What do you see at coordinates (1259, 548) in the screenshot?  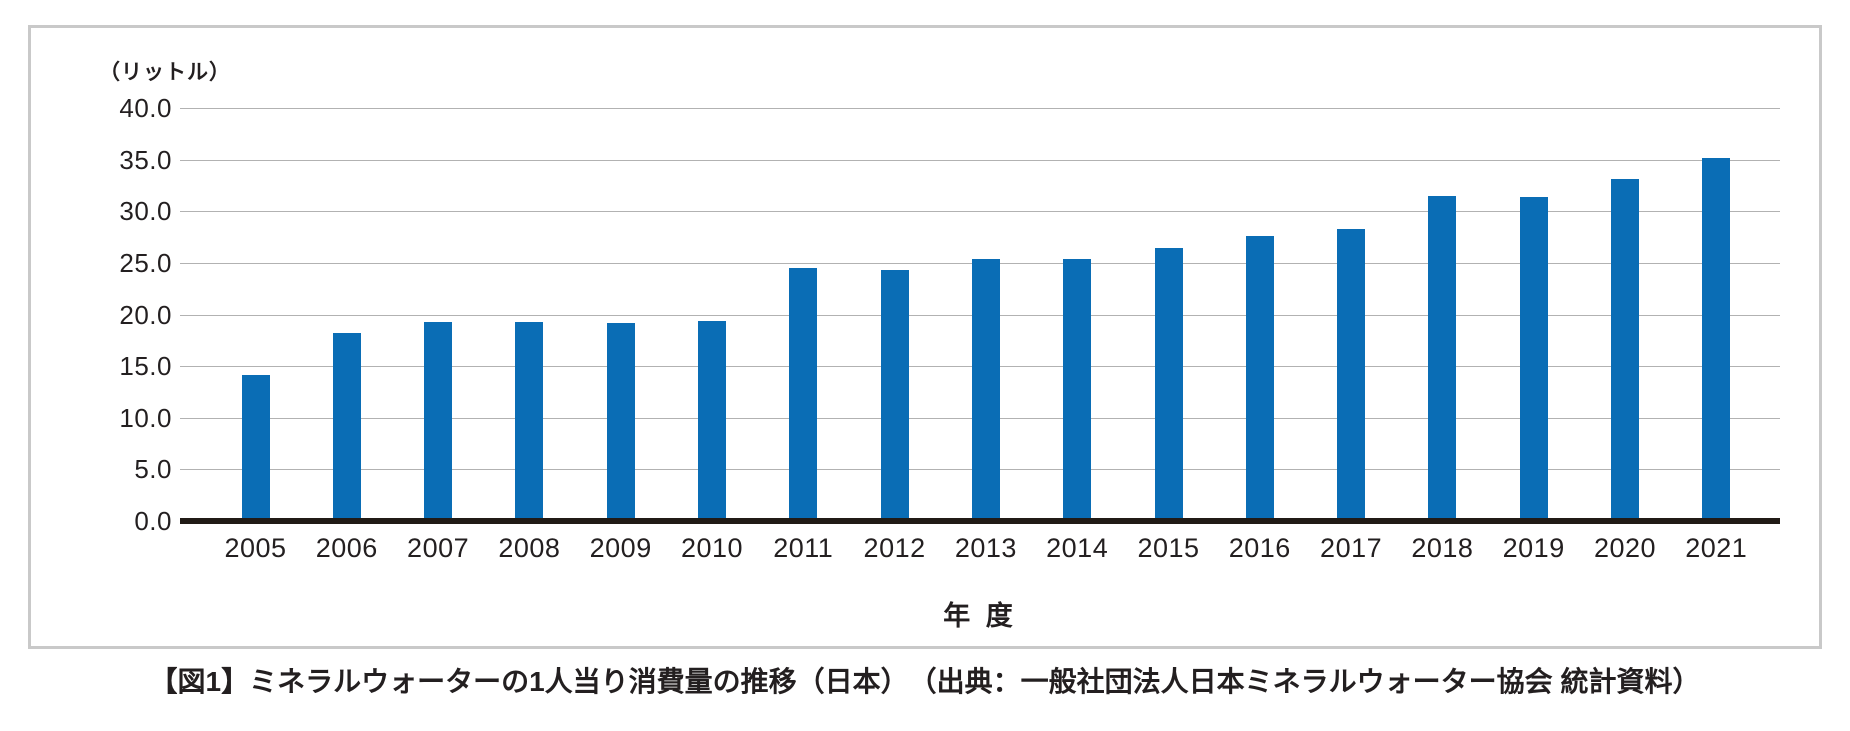 I see `x-tick-label: 2016` at bounding box center [1259, 548].